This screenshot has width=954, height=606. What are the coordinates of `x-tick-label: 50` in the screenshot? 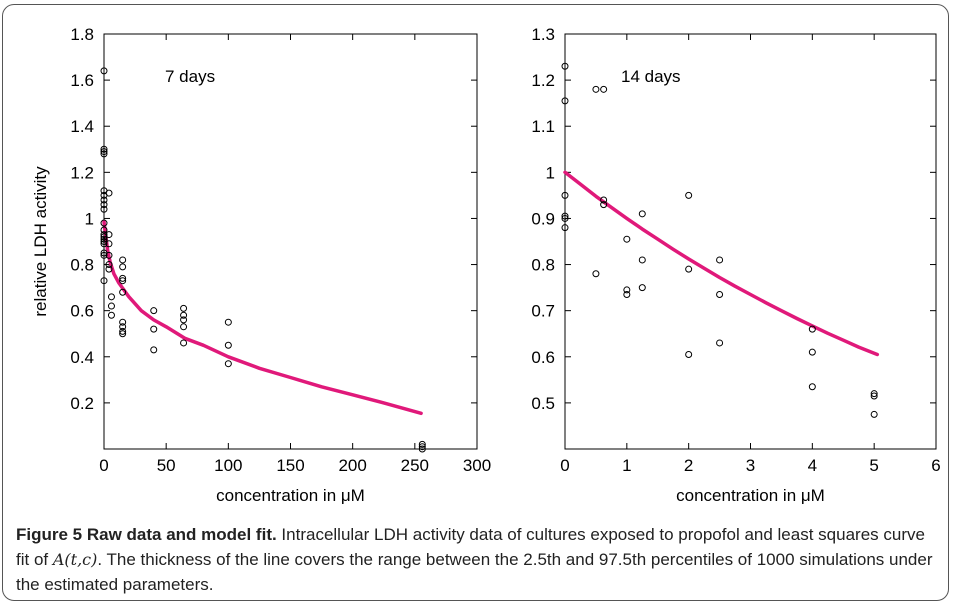 It's located at (166, 465).